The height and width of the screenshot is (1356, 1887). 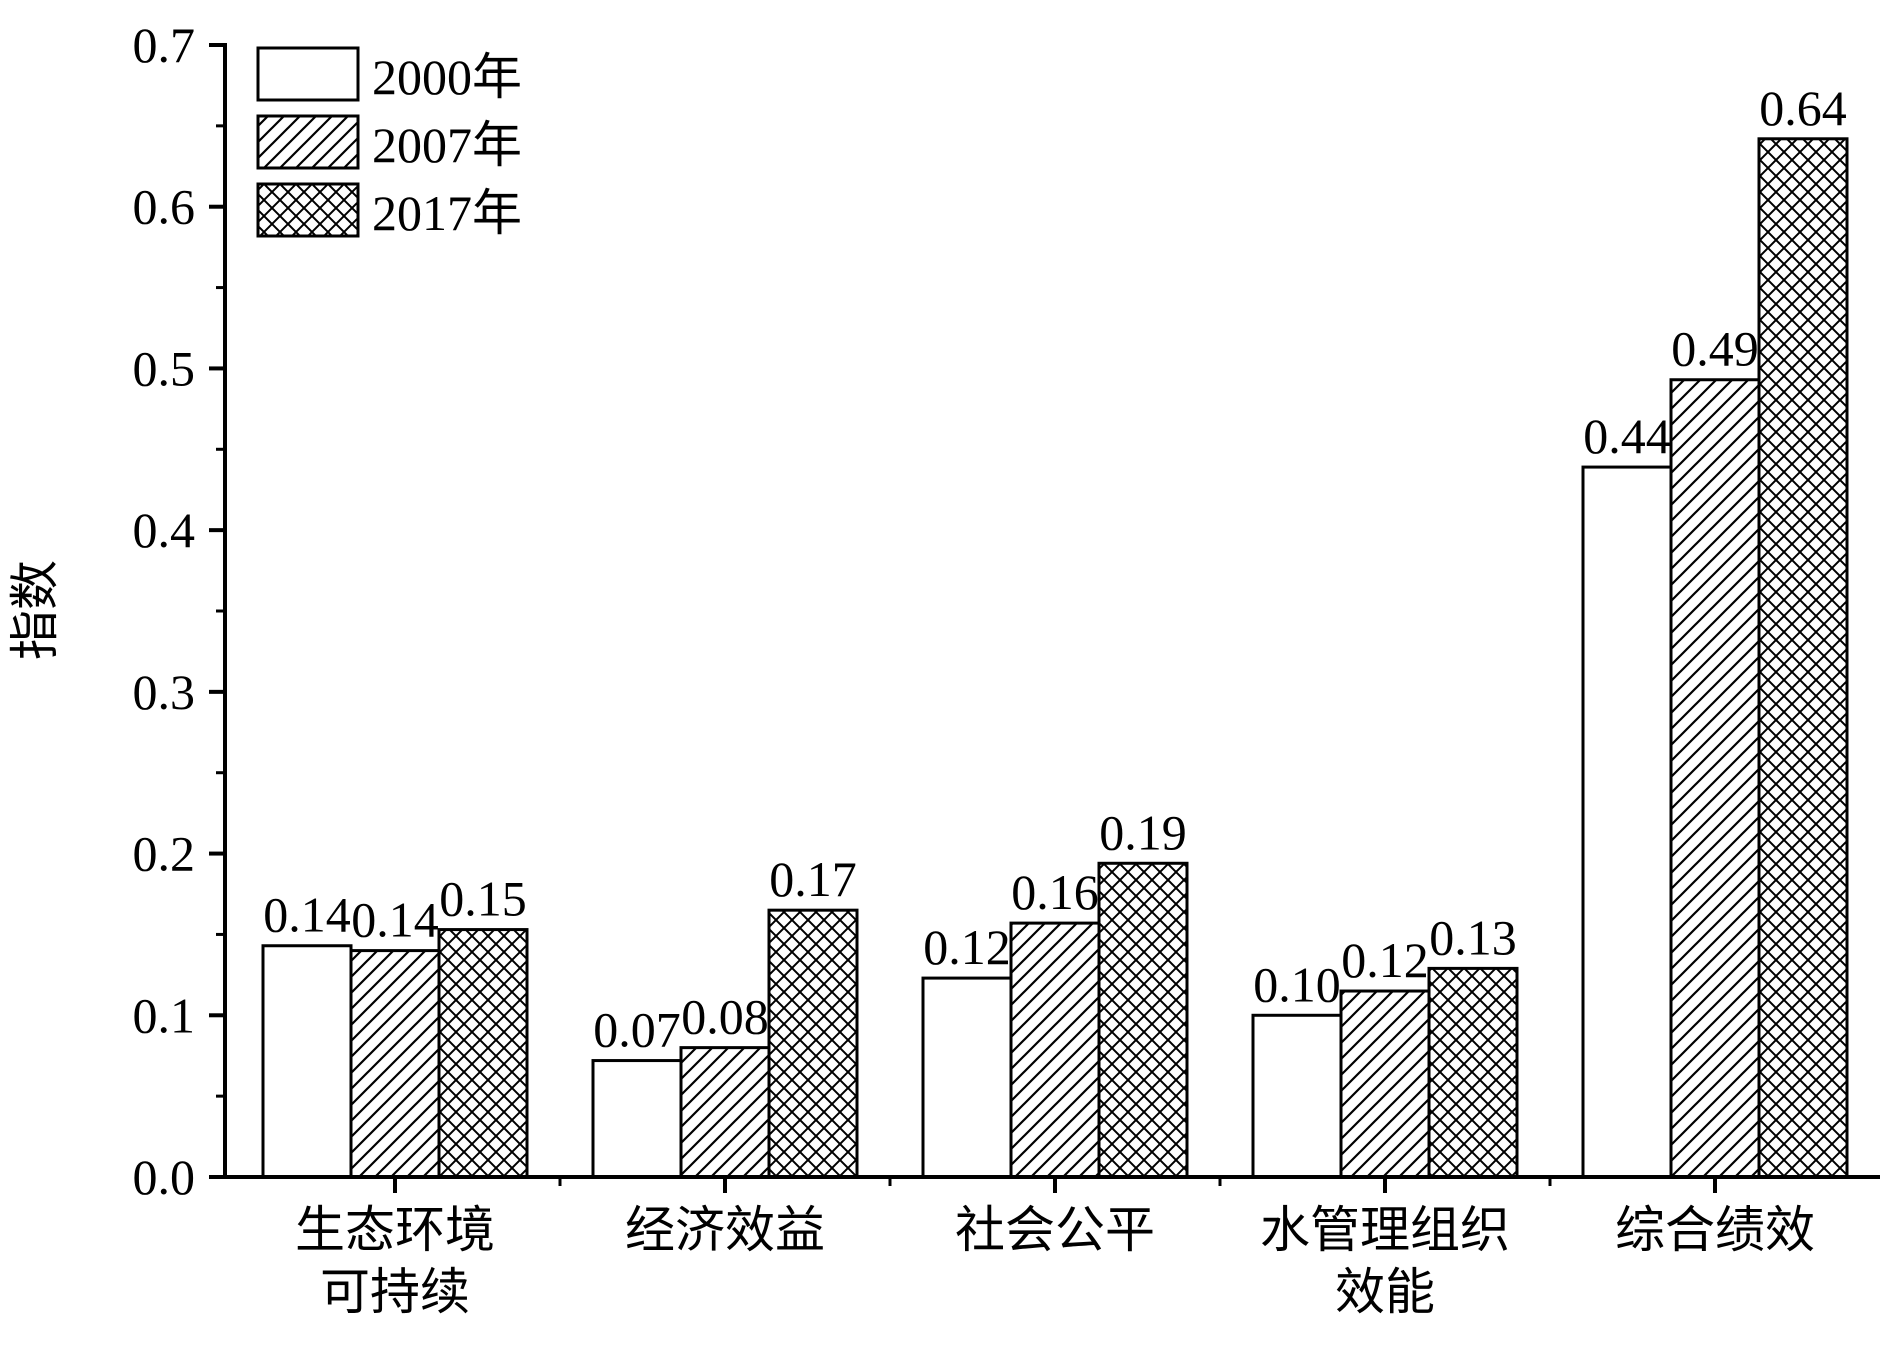 I want to click on y-tick-label: 0.3, so click(x=164, y=692).